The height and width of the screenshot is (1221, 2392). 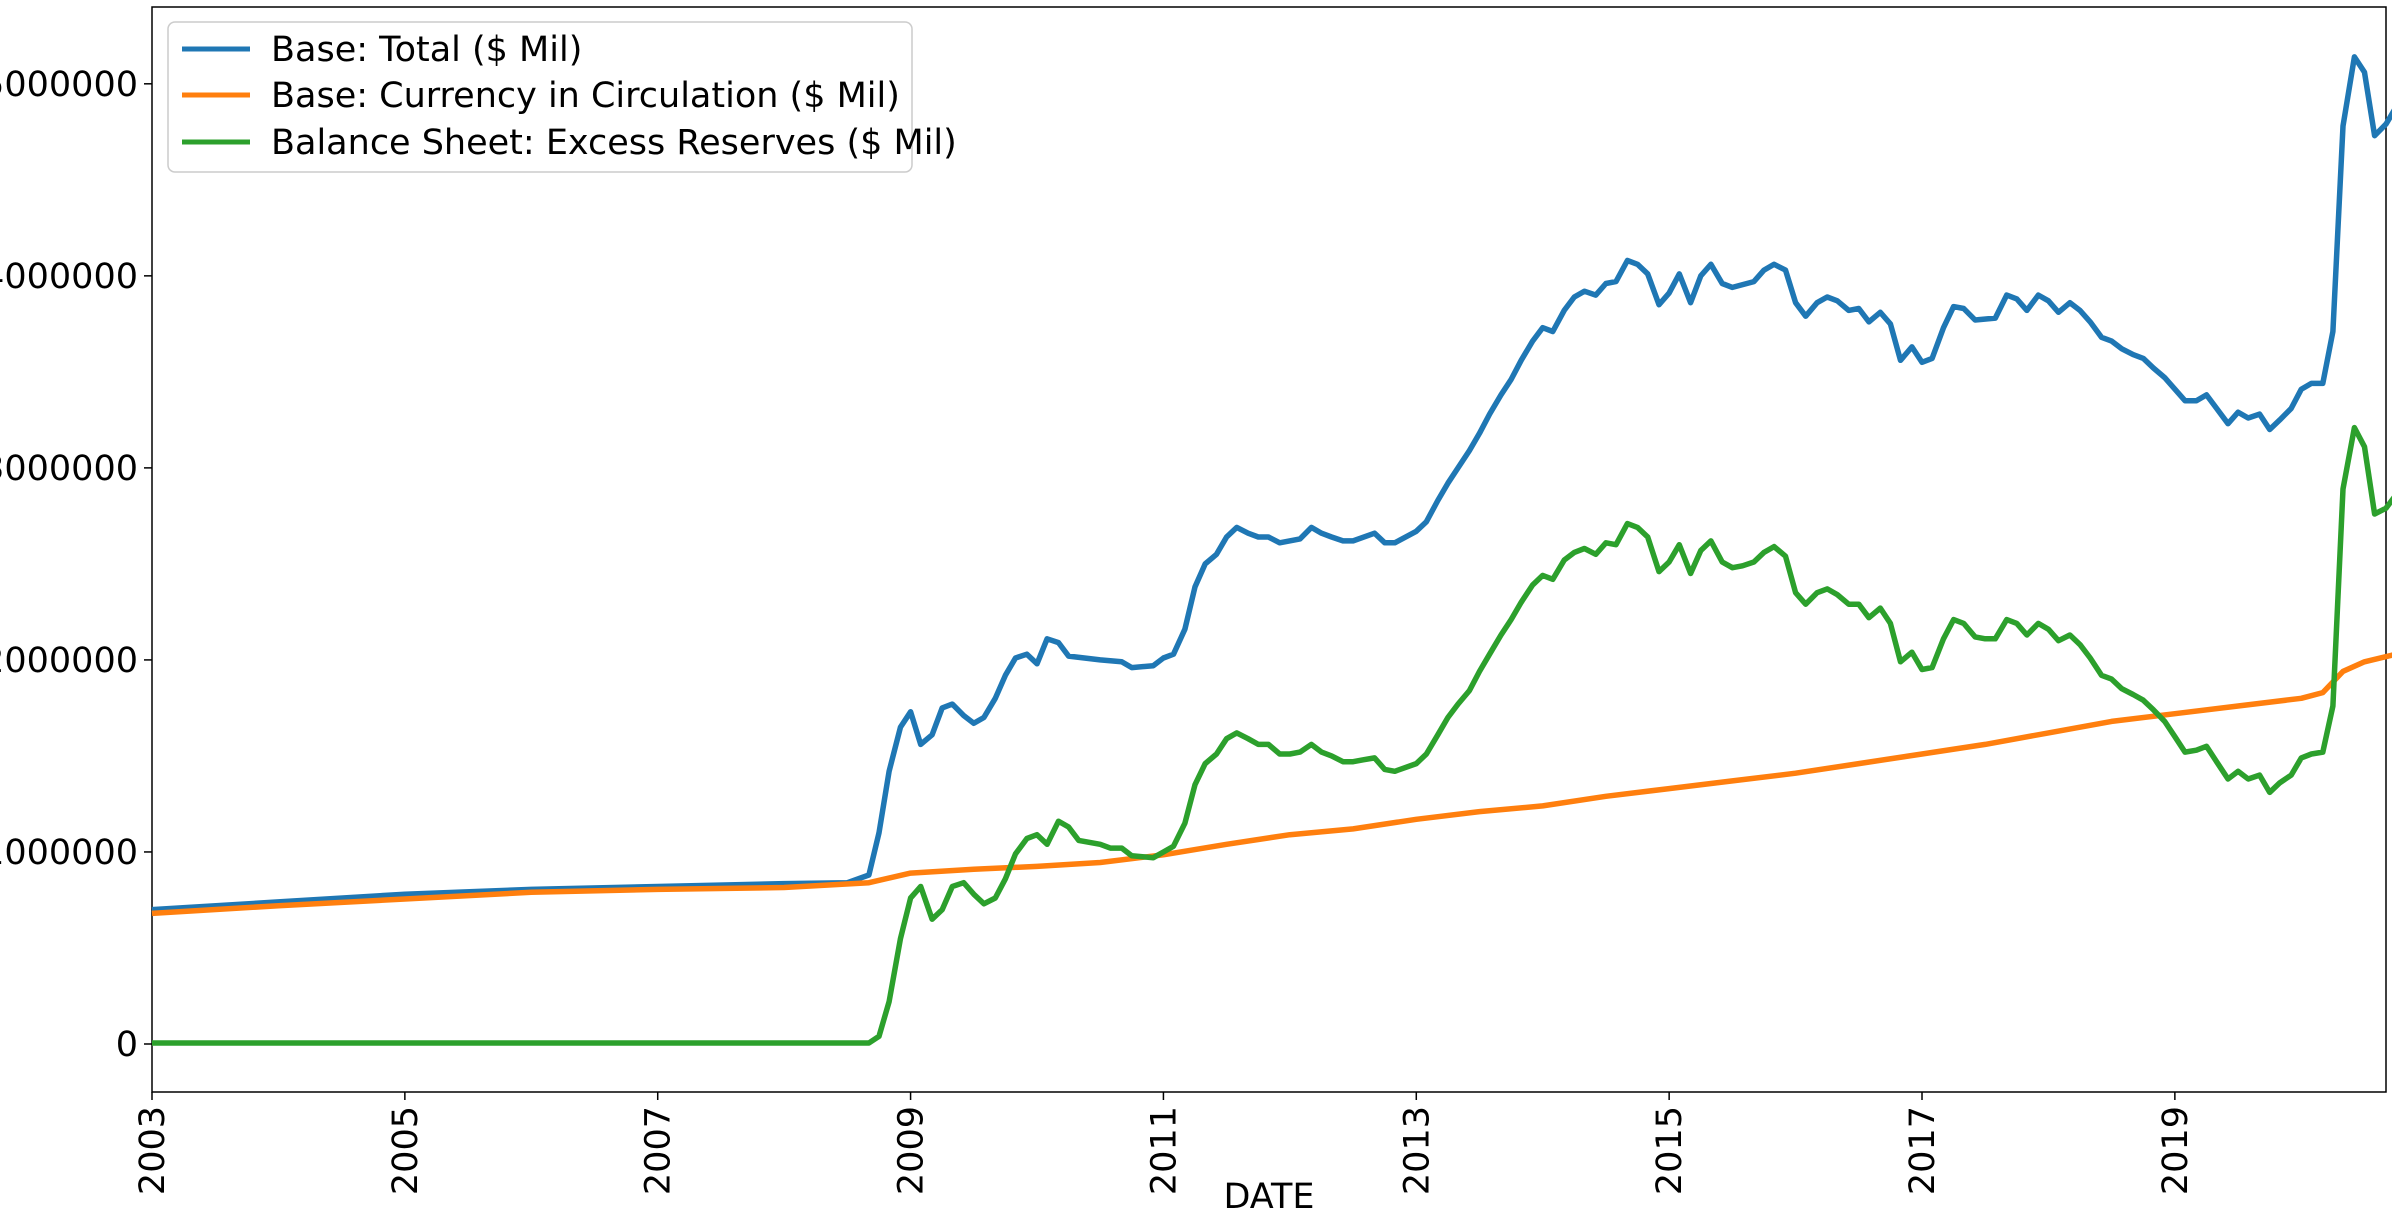 I want to click on y-tick-label: 1000000, so click(x=69, y=853).